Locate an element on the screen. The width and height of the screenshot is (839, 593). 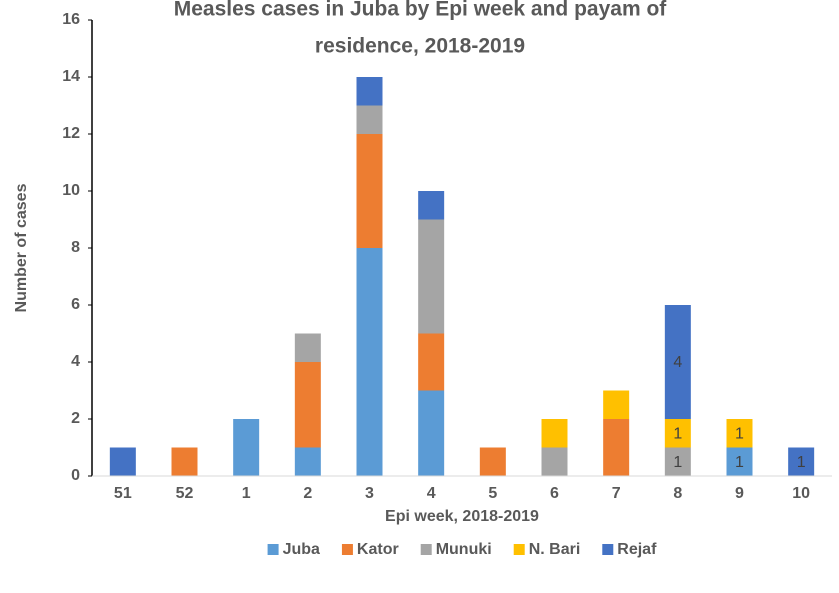
x-tick-label: 5 is located at coordinates (492, 493).